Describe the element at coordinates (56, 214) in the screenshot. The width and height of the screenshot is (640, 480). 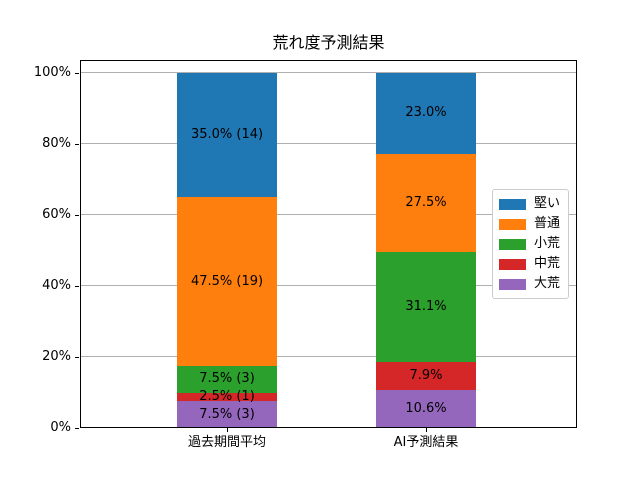
I see `y-tick-label: 60%` at that location.